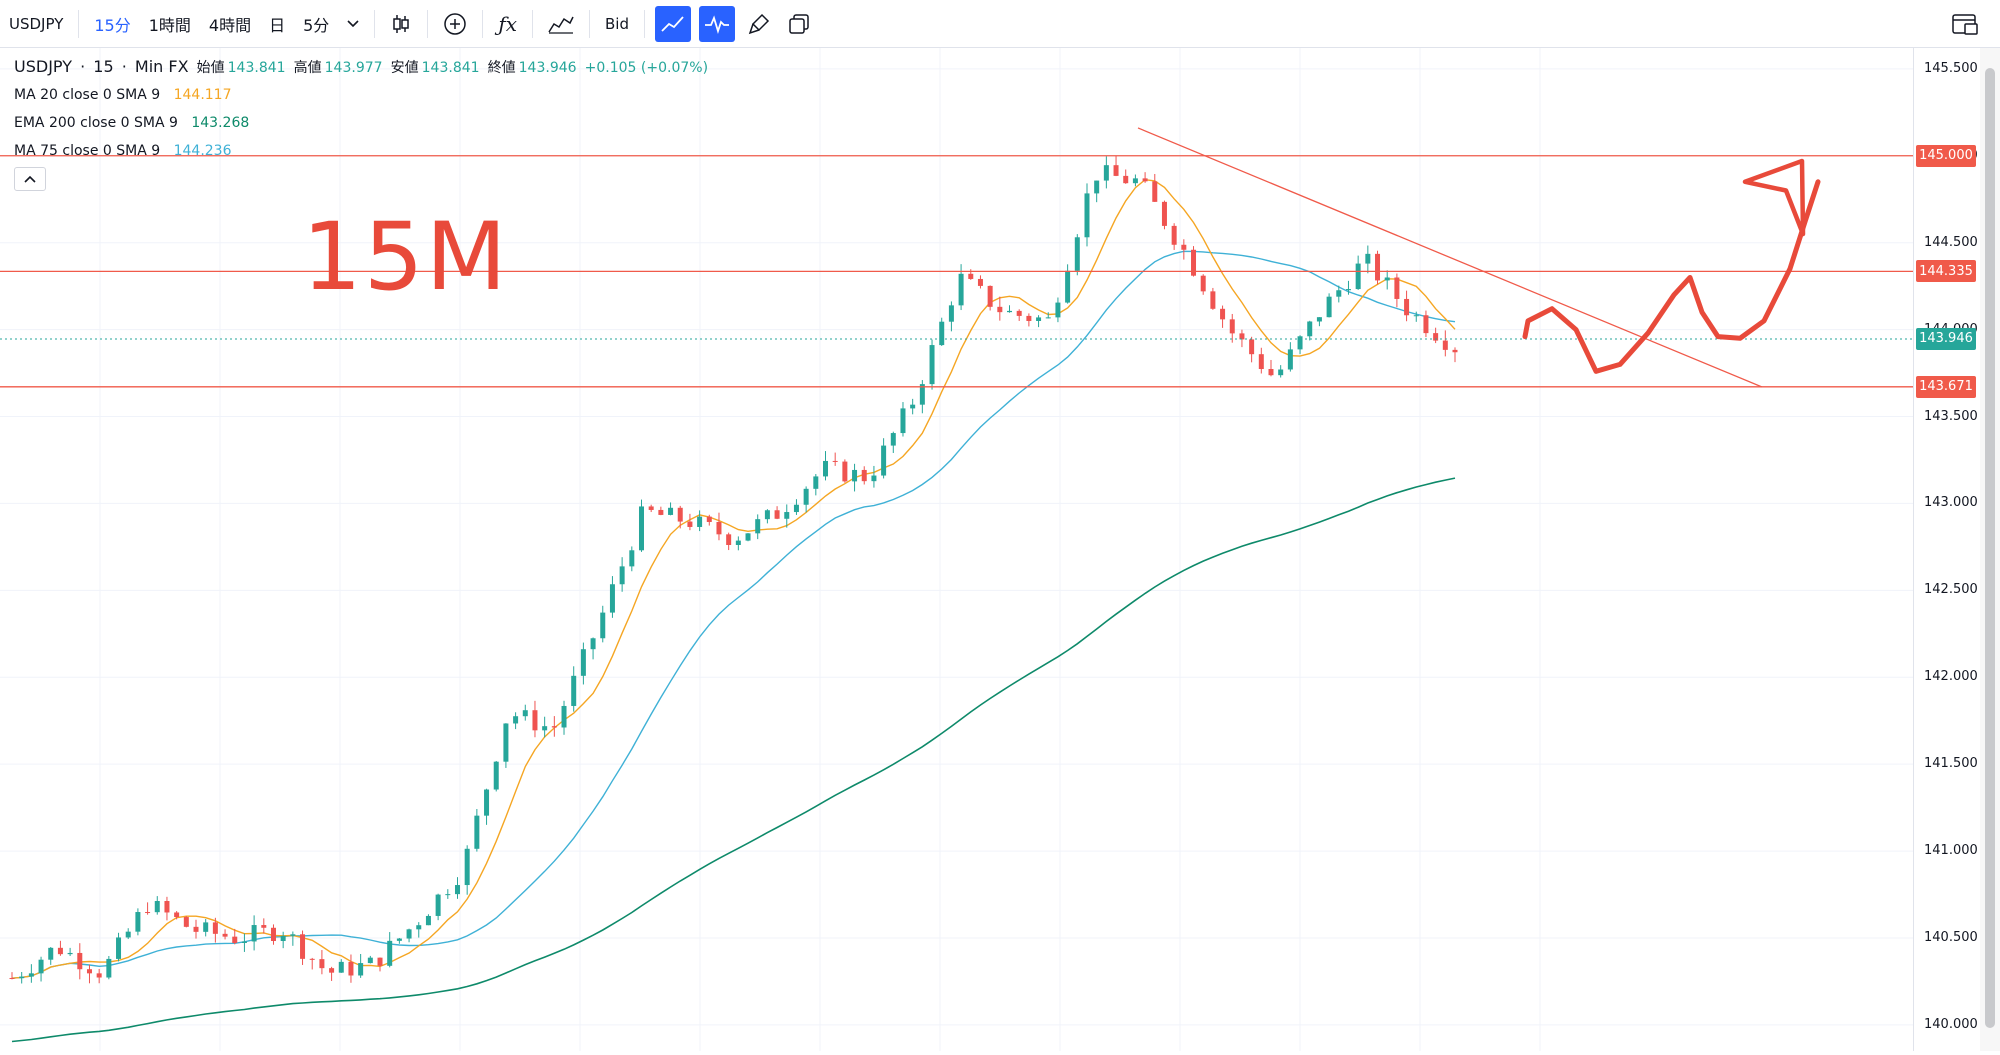  I want to click on price-axis-tick: 142.500, so click(1951, 590).